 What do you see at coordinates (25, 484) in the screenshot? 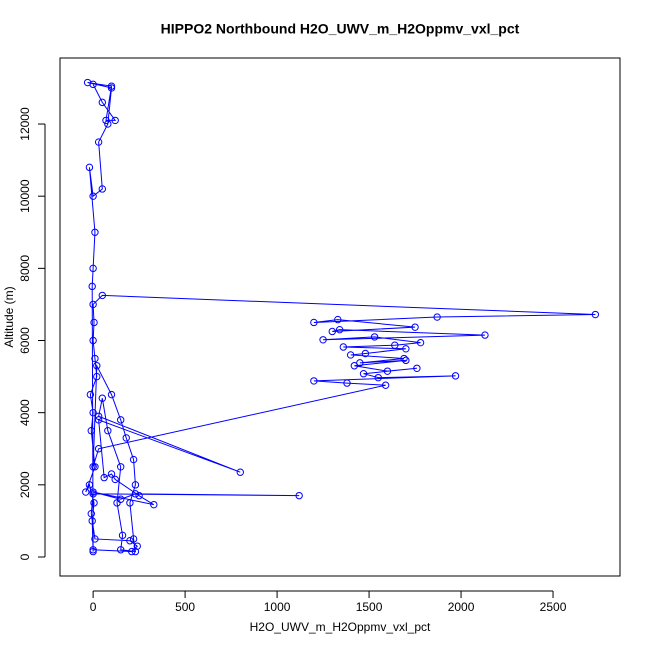
I see `y-tick-label: 2000` at bounding box center [25, 484].